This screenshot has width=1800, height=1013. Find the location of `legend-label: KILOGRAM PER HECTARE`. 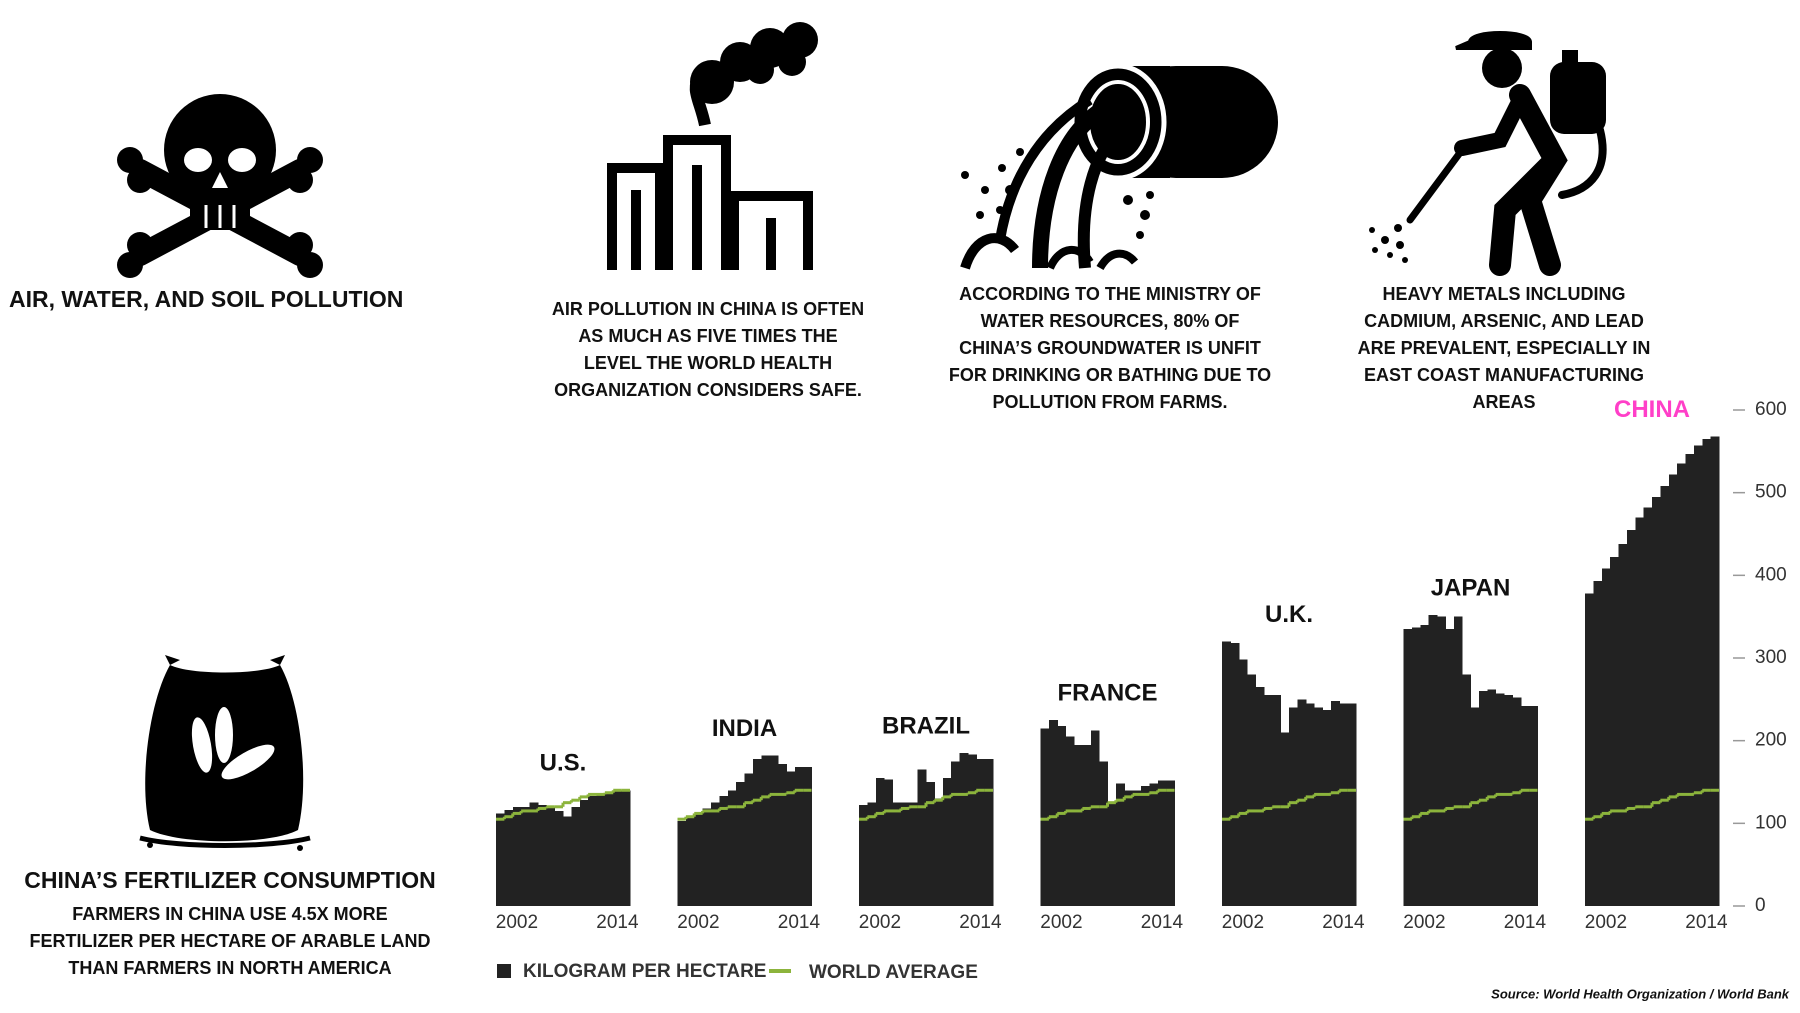

legend-label: KILOGRAM PER HECTARE is located at coordinates (644, 971).